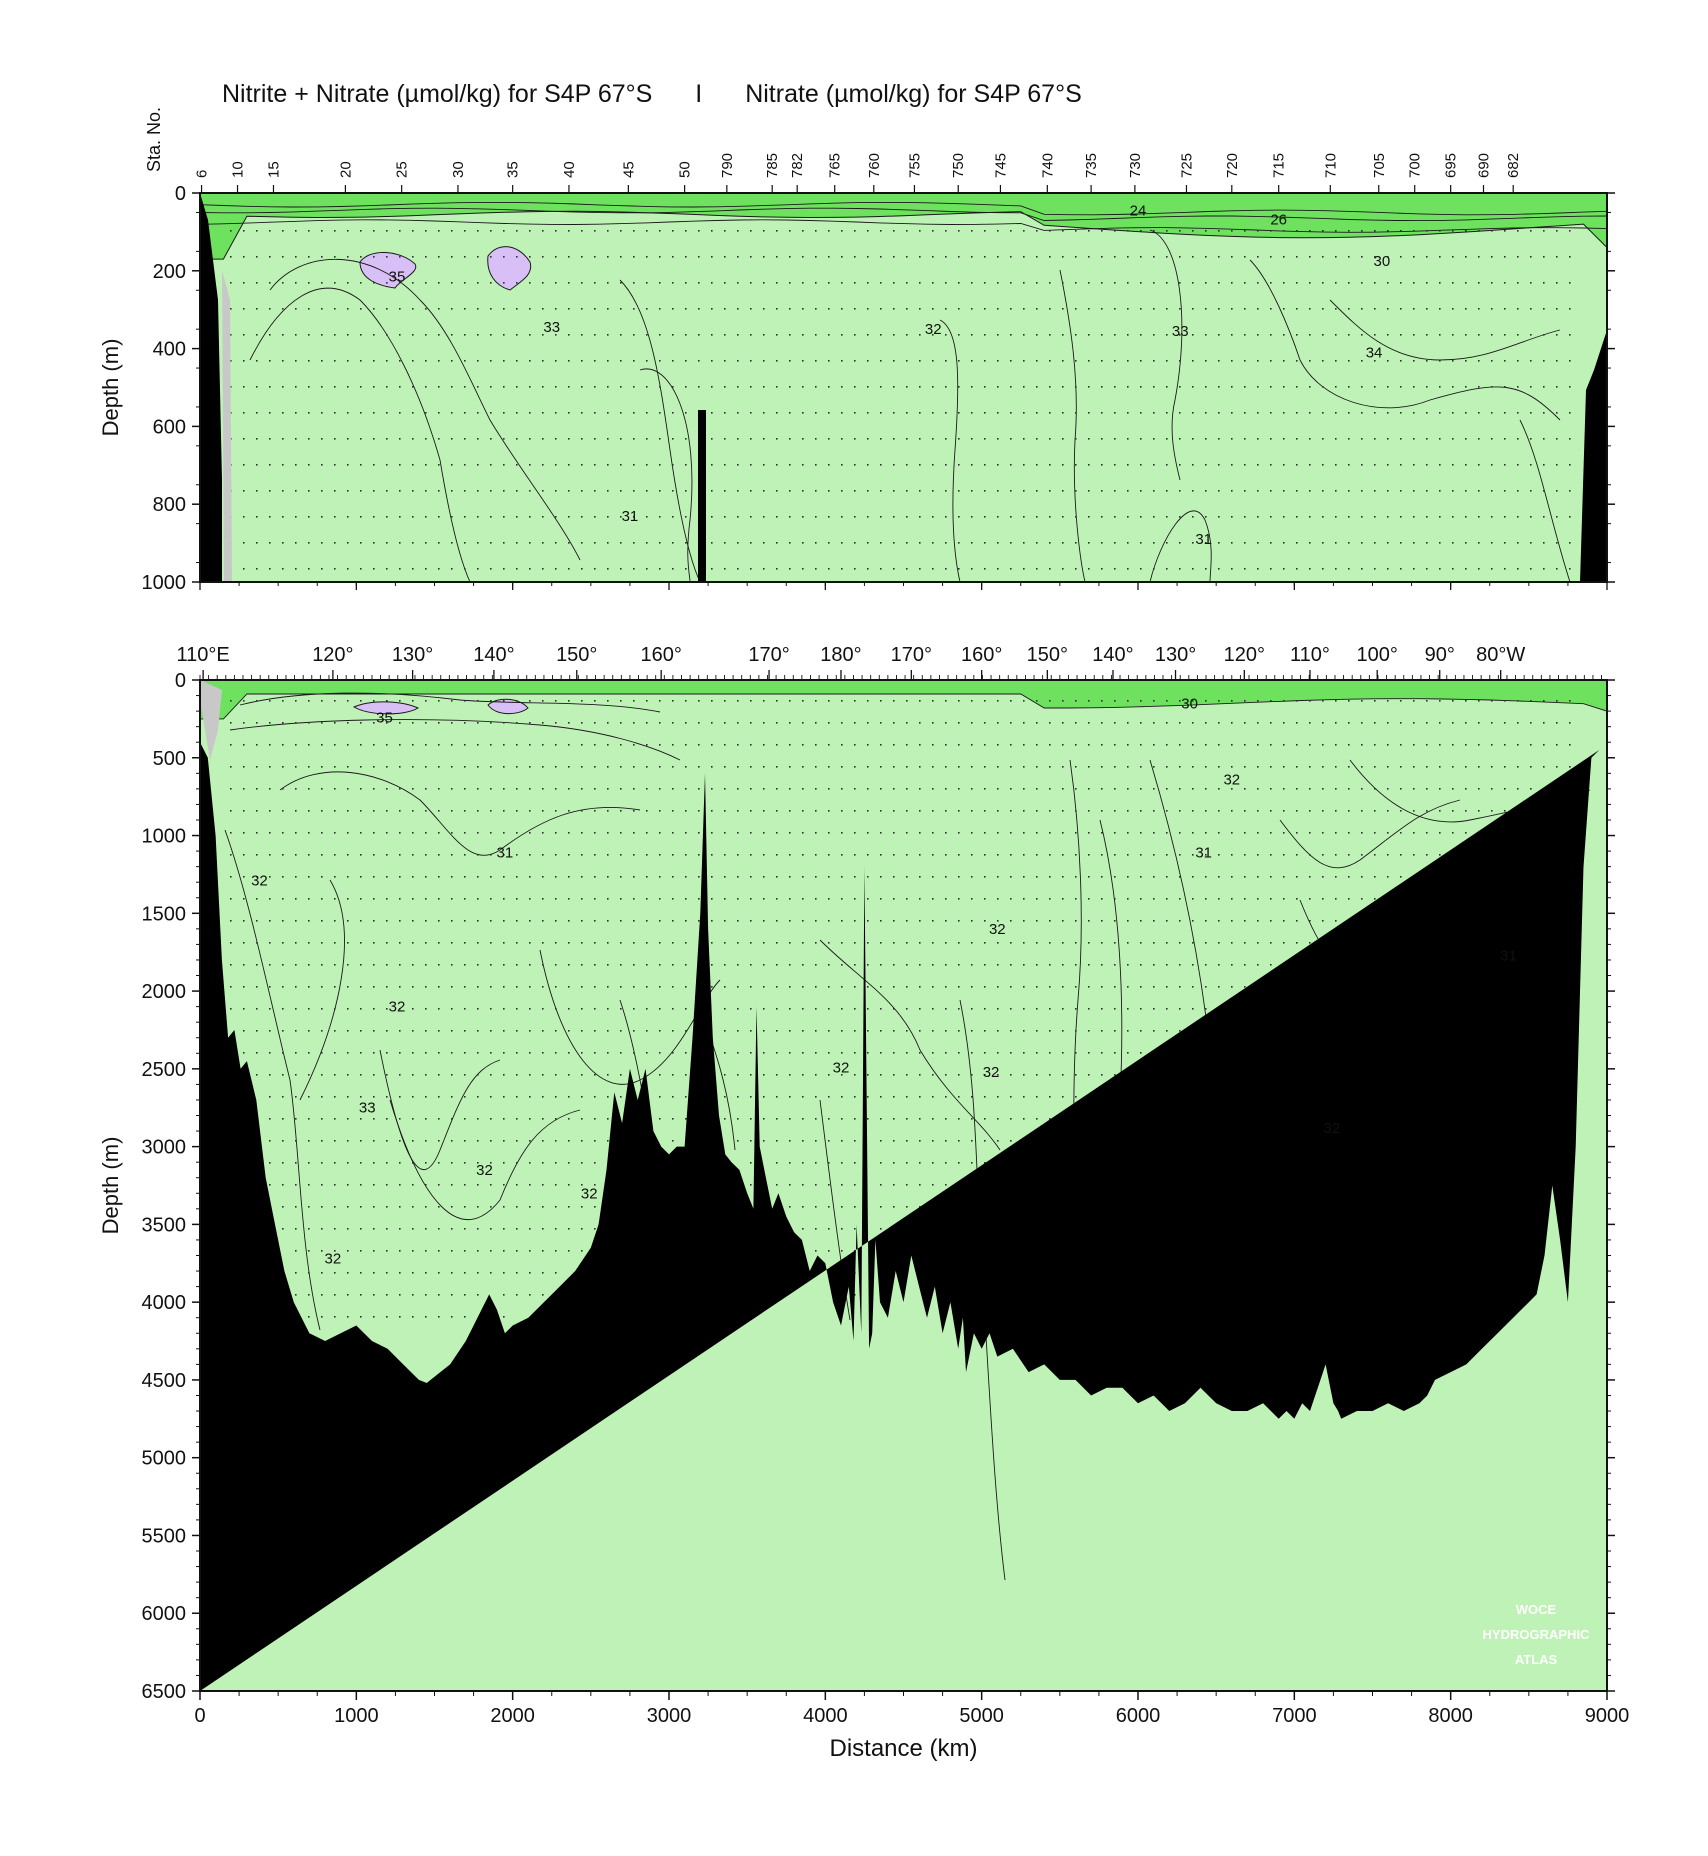 This screenshot has height=1856, width=1708. I want to click on y-tick-label: 5000, so click(164, 1459).